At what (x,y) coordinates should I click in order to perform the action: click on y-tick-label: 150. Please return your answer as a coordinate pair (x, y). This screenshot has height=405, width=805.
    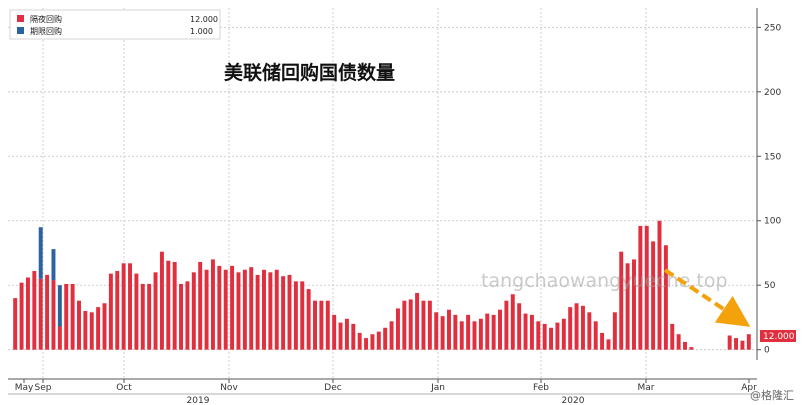
    Looking at the image, I should click on (772, 157).